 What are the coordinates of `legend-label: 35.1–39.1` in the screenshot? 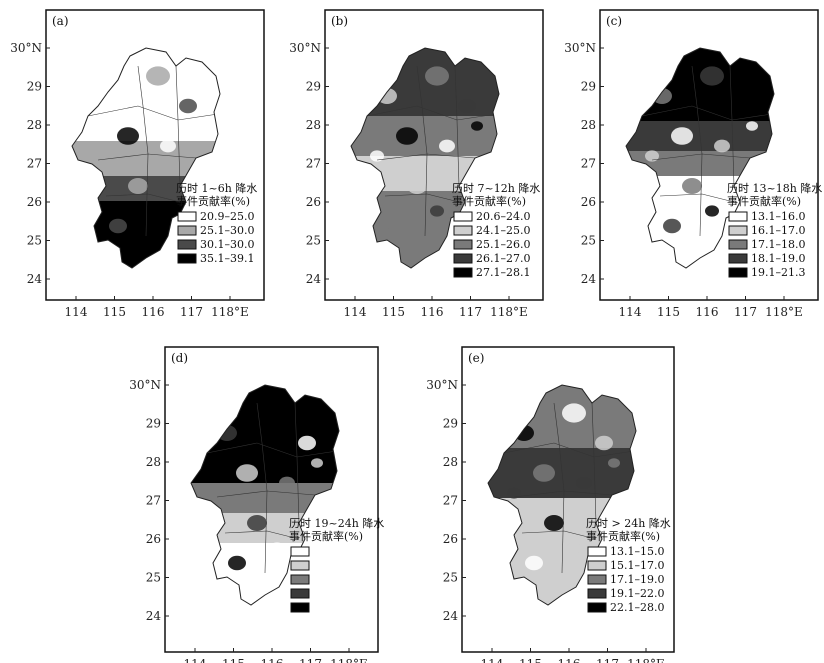 It's located at (227, 258).